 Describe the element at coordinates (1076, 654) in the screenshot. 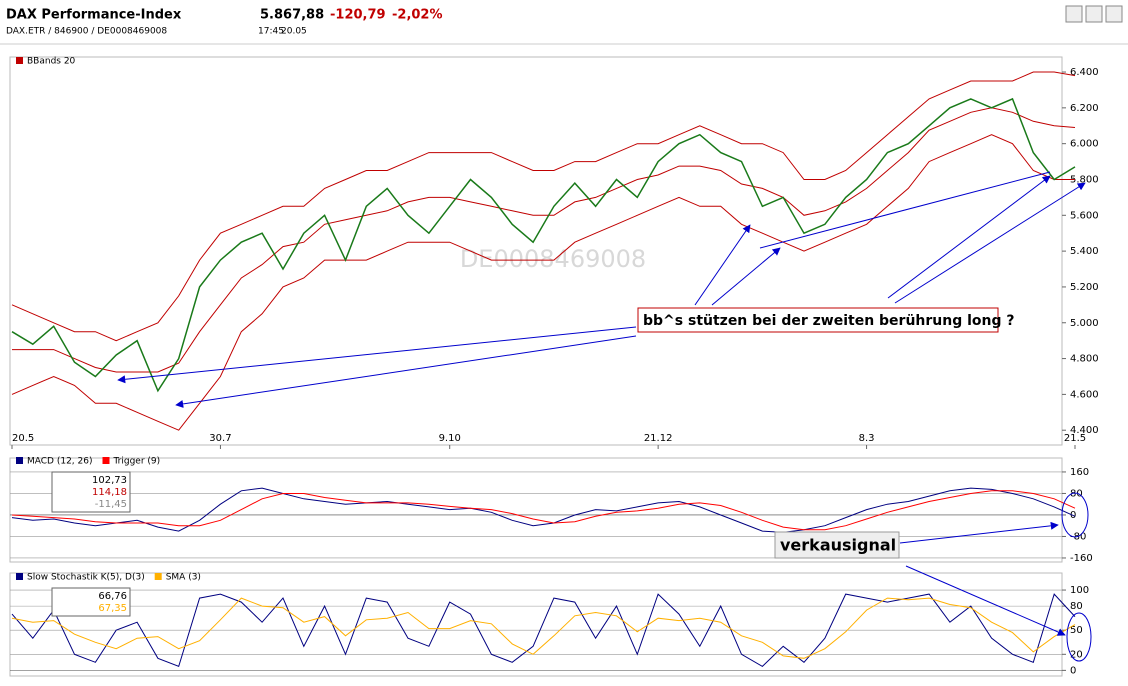

I see `y-tick-label: 20` at that location.